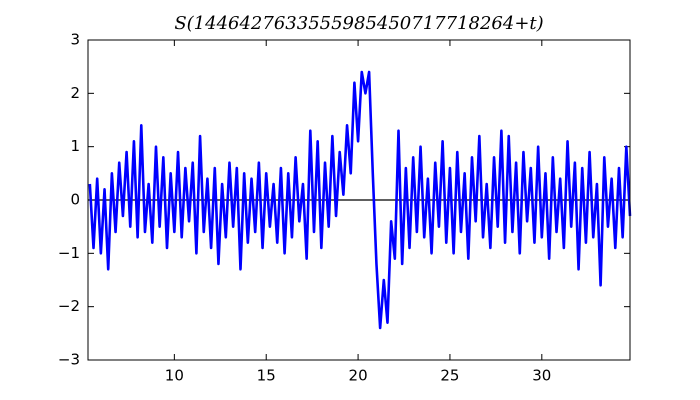 The image size is (700, 400). Describe the element at coordinates (174, 376) in the screenshot. I see `x-tick-label: 10` at that location.